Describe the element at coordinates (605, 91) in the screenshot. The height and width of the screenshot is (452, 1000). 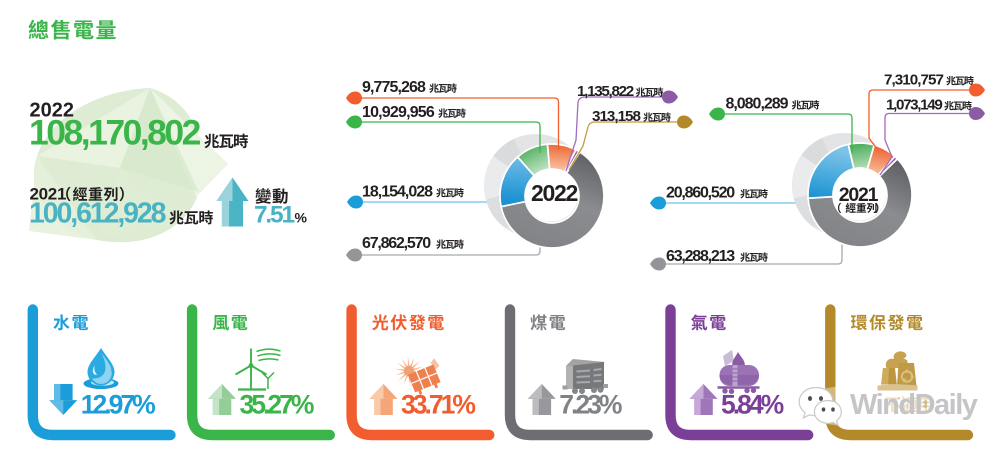
I see `svg-text: 1,135,822` at that location.